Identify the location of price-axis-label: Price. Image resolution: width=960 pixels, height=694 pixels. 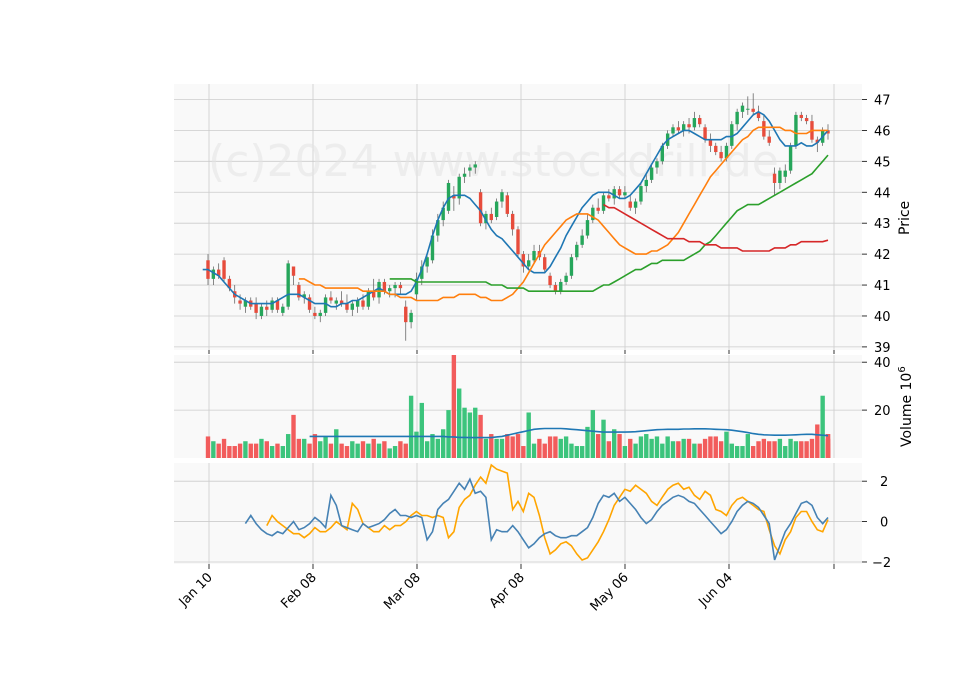
(905, 218).